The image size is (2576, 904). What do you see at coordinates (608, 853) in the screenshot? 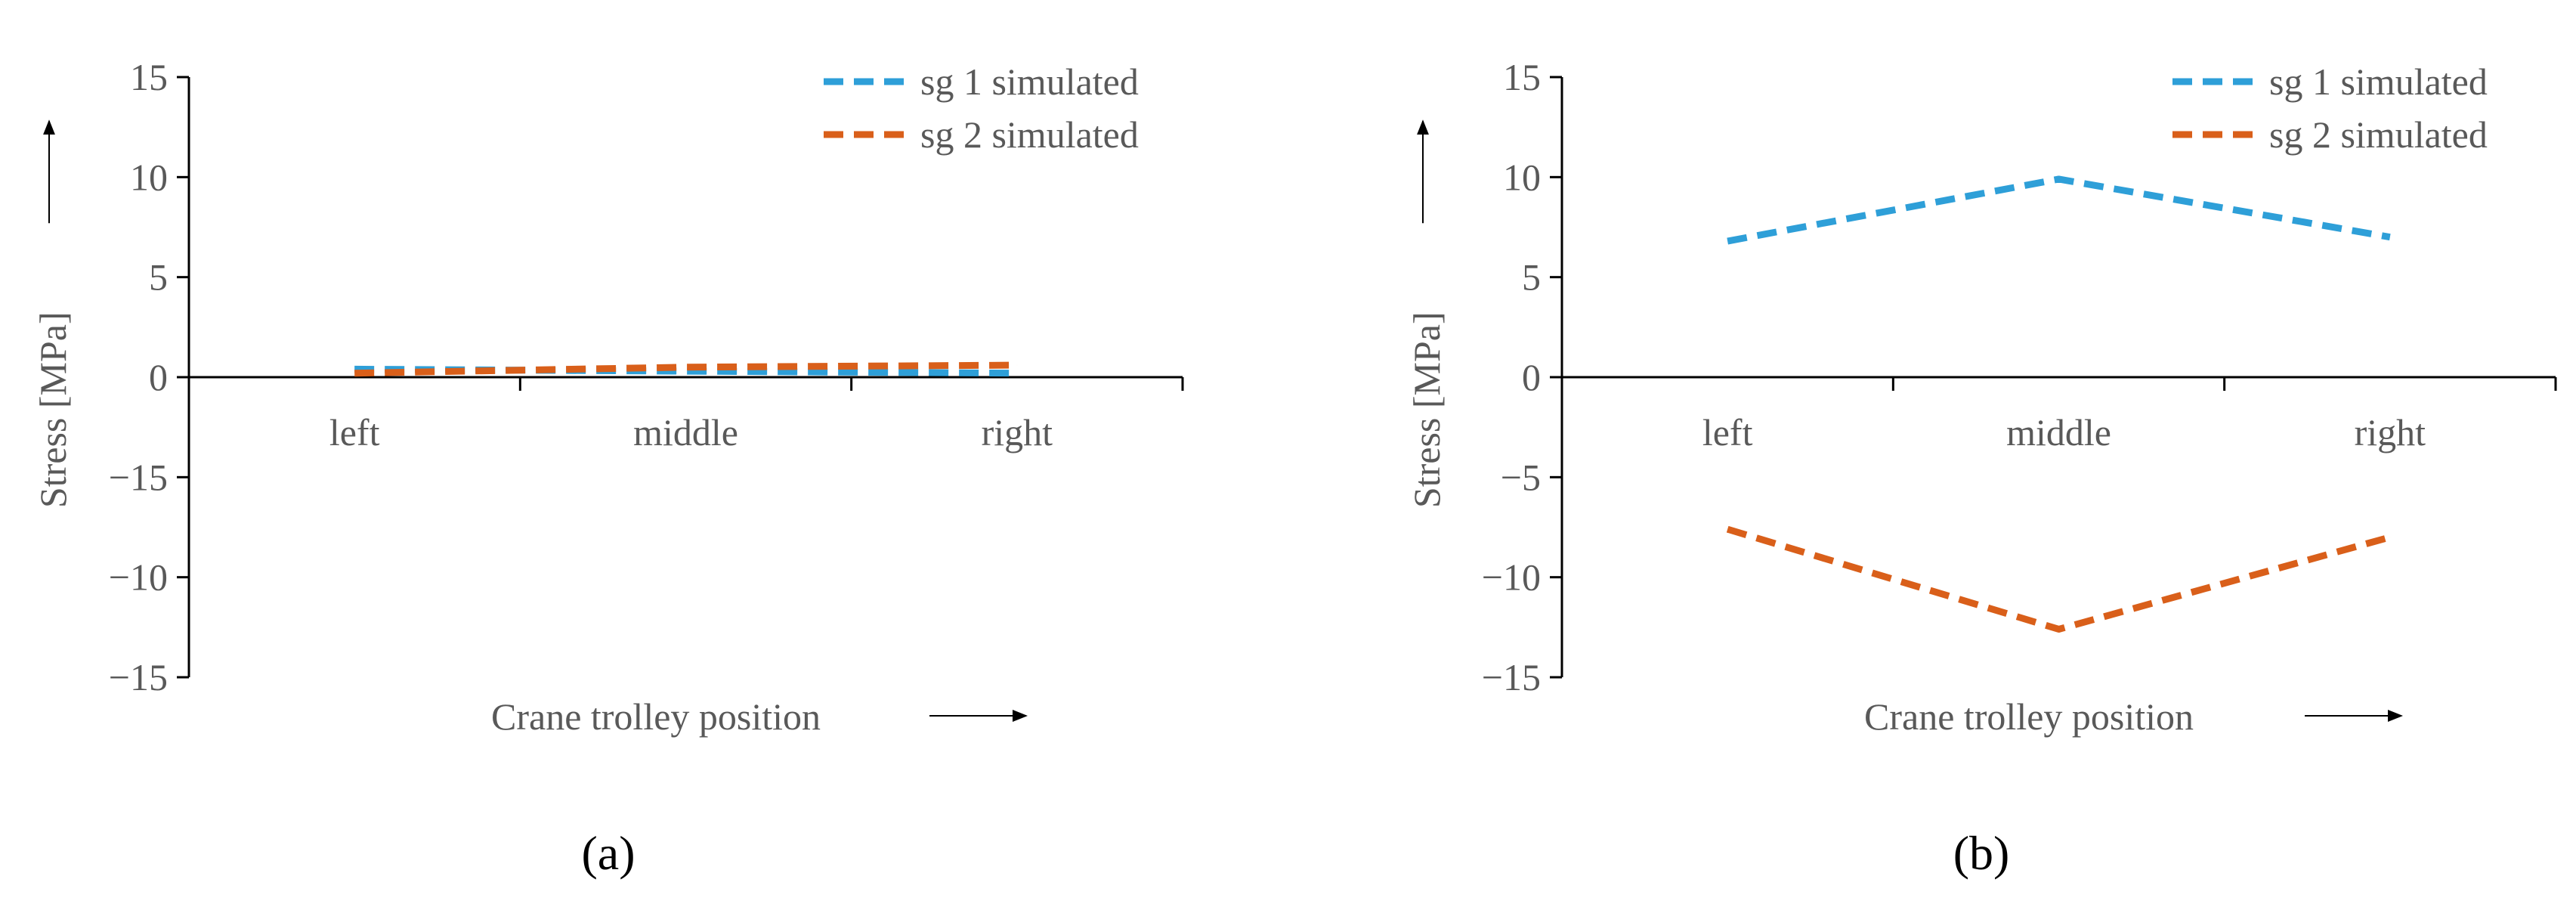
I see `panel-label: (a)` at bounding box center [608, 853].